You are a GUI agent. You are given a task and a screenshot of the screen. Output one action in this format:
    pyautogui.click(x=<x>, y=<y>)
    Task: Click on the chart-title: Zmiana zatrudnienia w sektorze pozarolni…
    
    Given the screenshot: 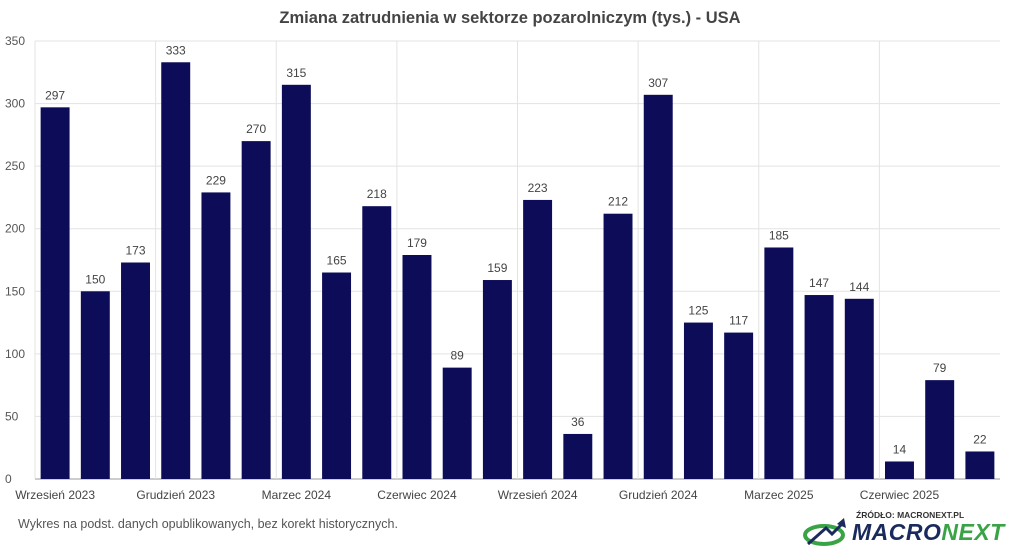 What is the action you would take?
    pyautogui.click(x=510, y=18)
    